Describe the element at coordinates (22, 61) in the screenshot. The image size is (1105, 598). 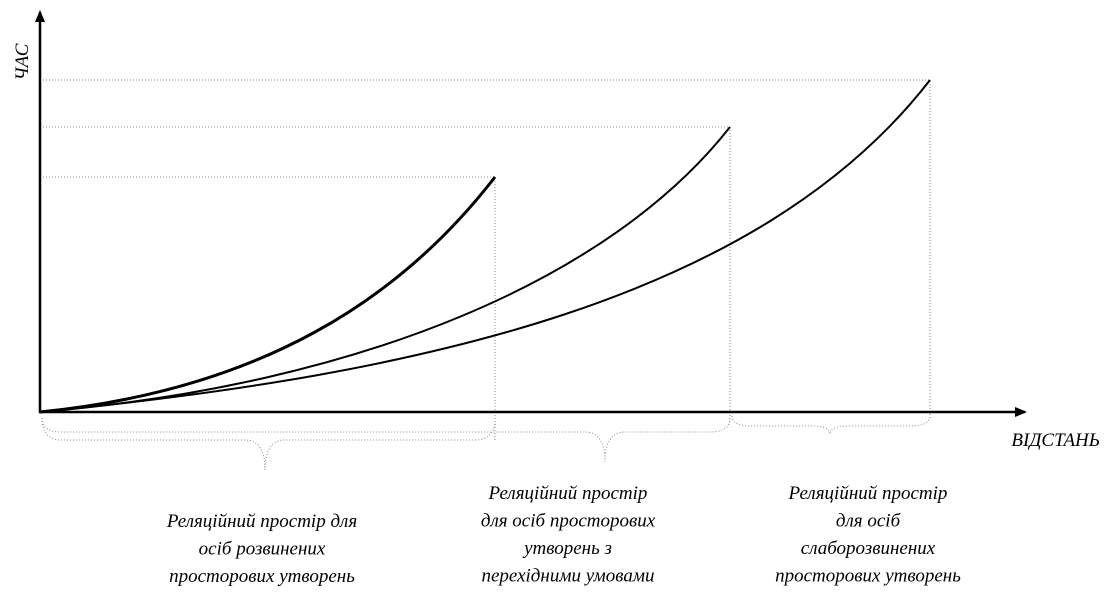
I see `y-axis-label: ЧАС` at that location.